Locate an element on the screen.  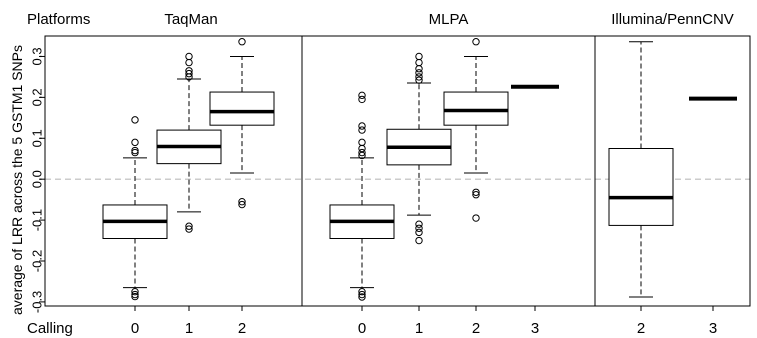
y-axis-label: average of LRR across the 5 GSTM1 SNPs is located at coordinates (17, 180).